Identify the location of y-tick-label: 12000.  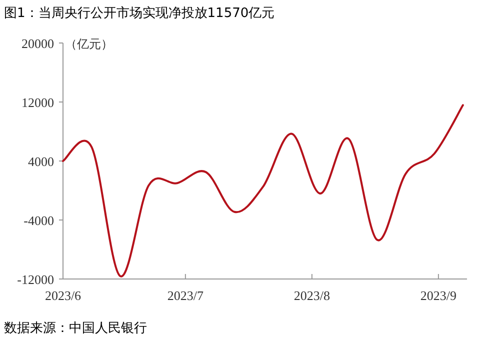
(38, 102).